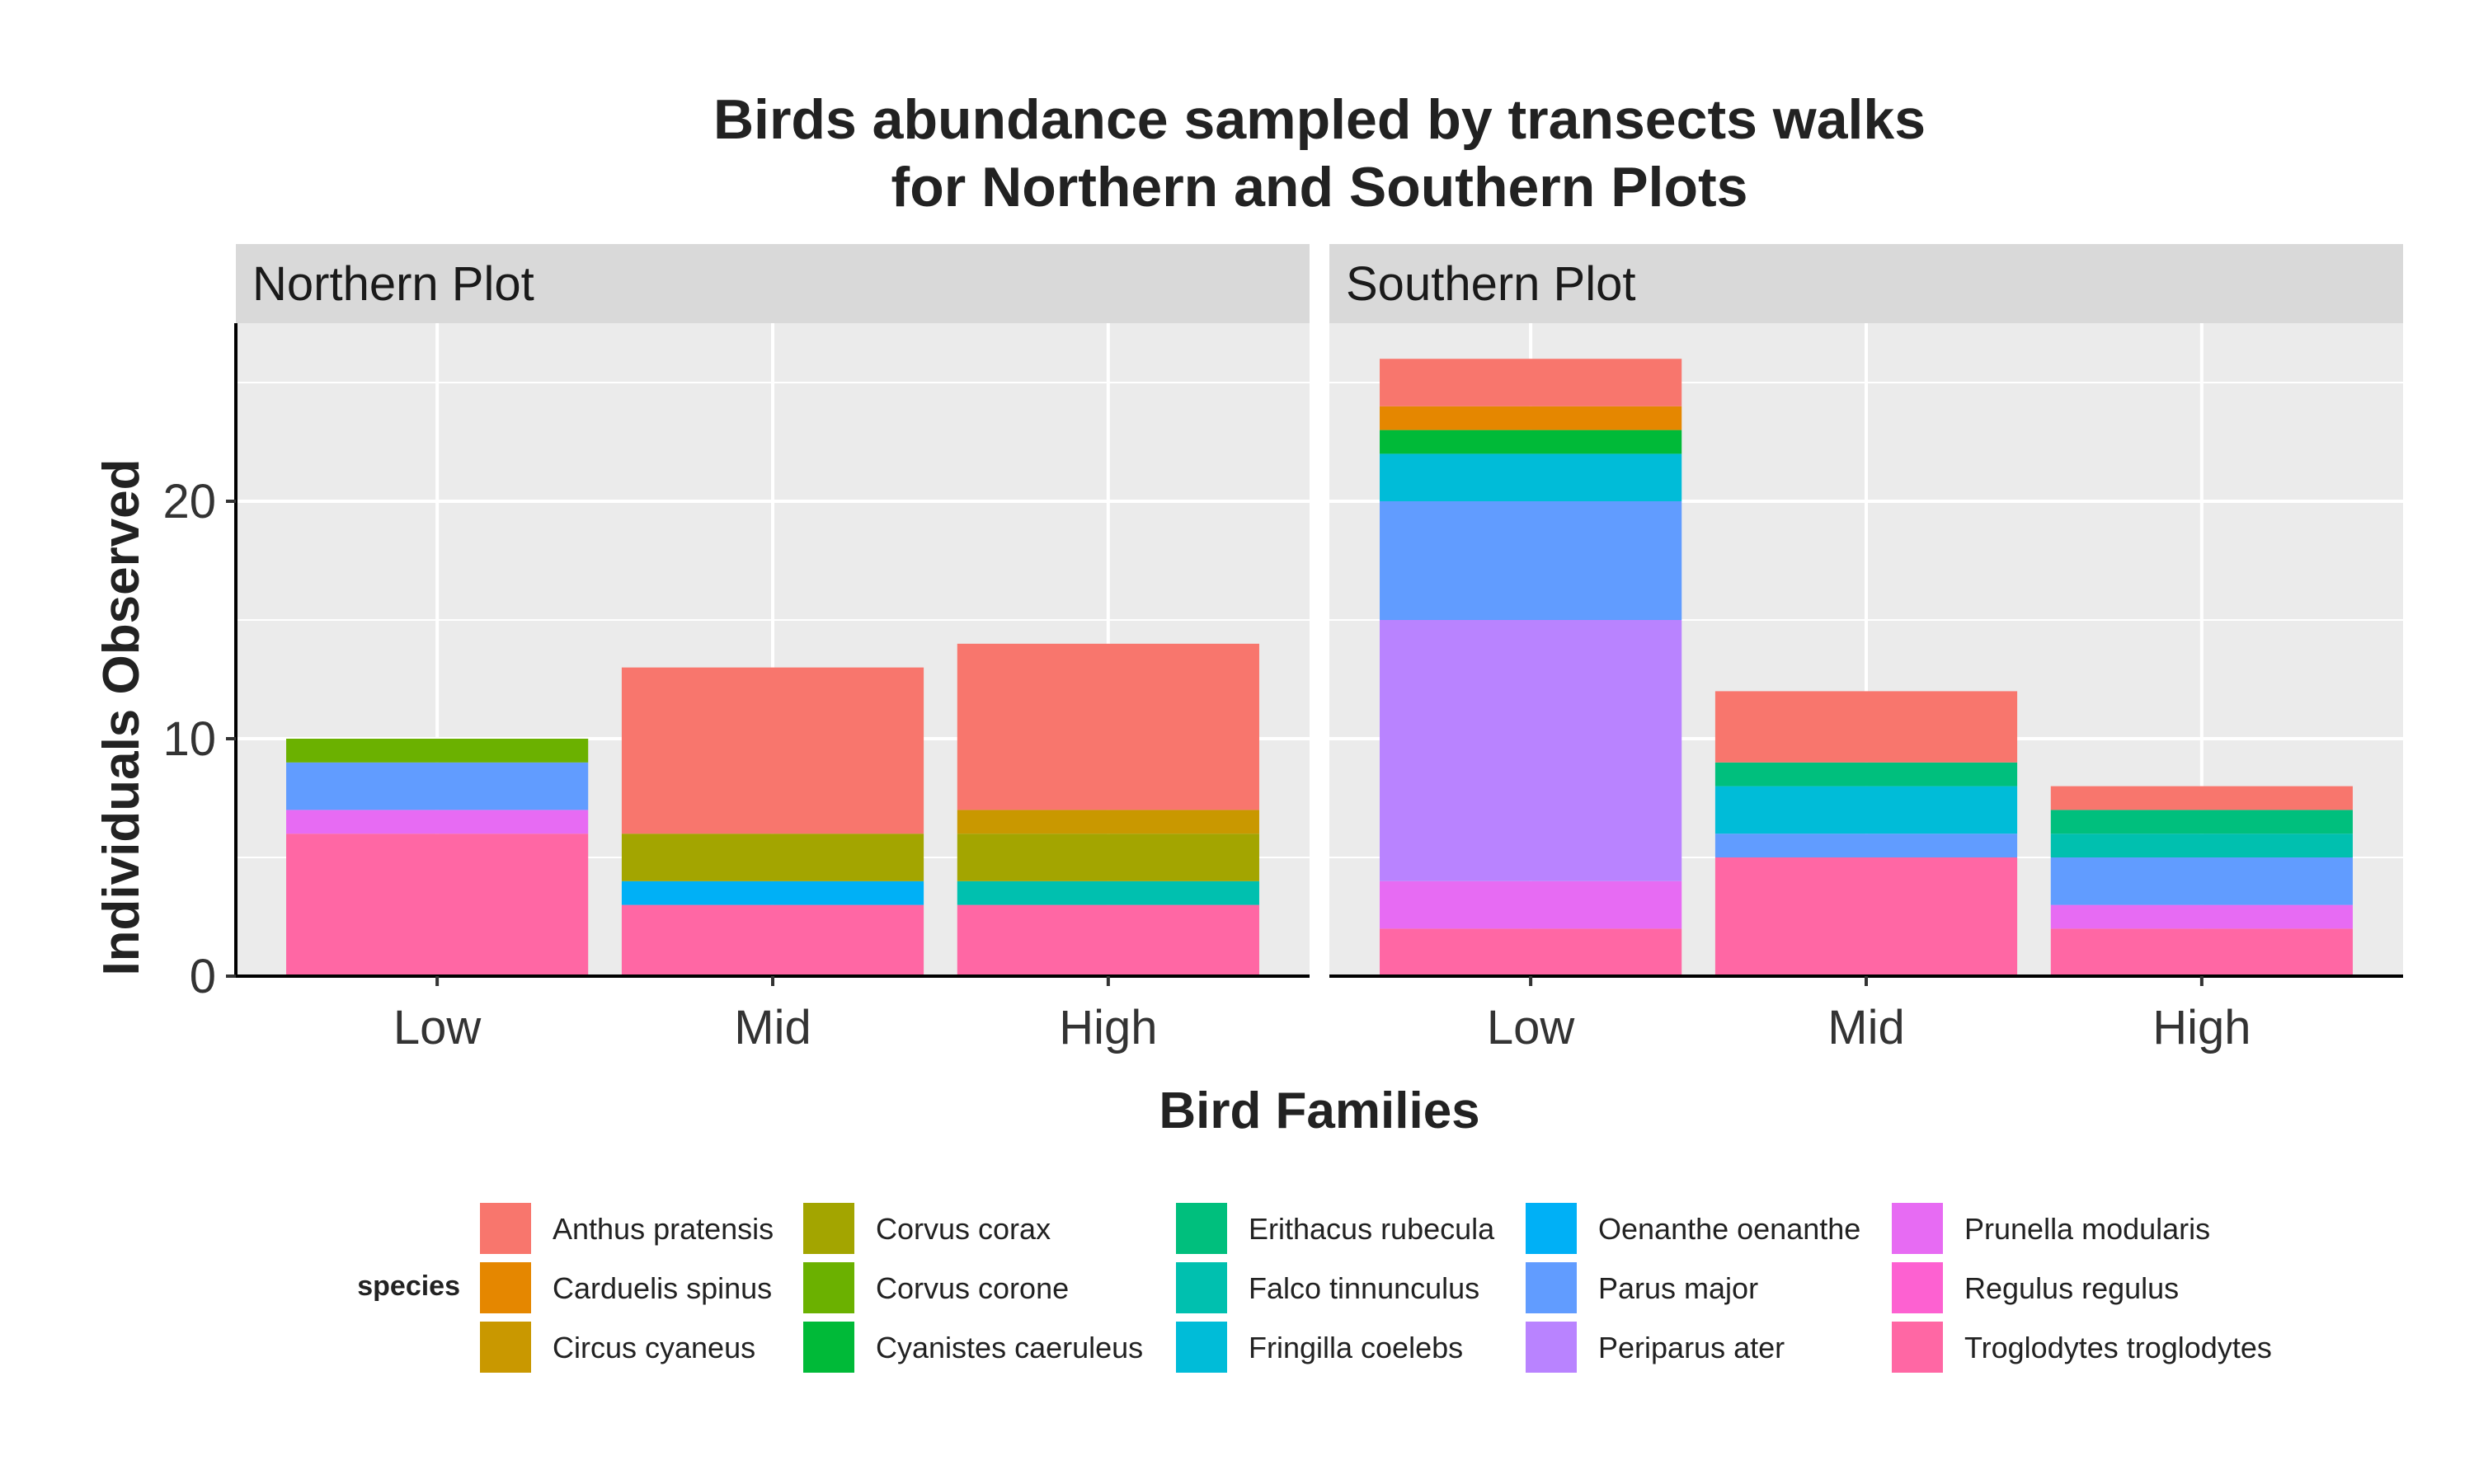  I want to click on x-tick-label-northern-plot-mid: Mid, so click(772, 1027).